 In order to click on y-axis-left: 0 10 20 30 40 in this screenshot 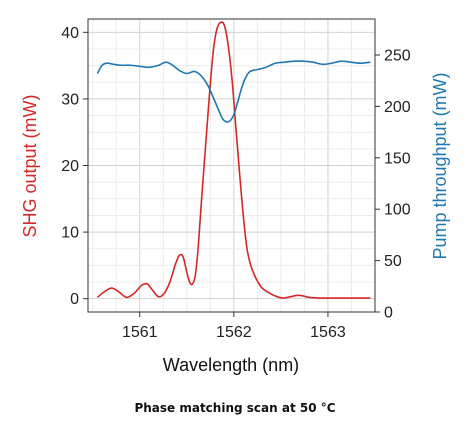, I will do `click(74, 166)`.